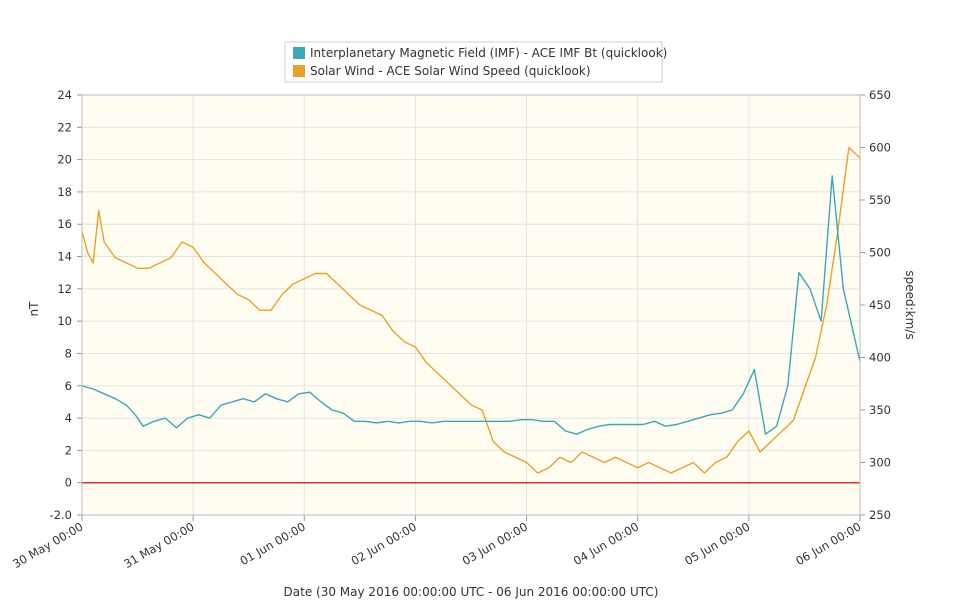 This screenshot has width=970, height=604. Describe the element at coordinates (880, 95) in the screenshot. I see `right-tick-label: 650` at that location.